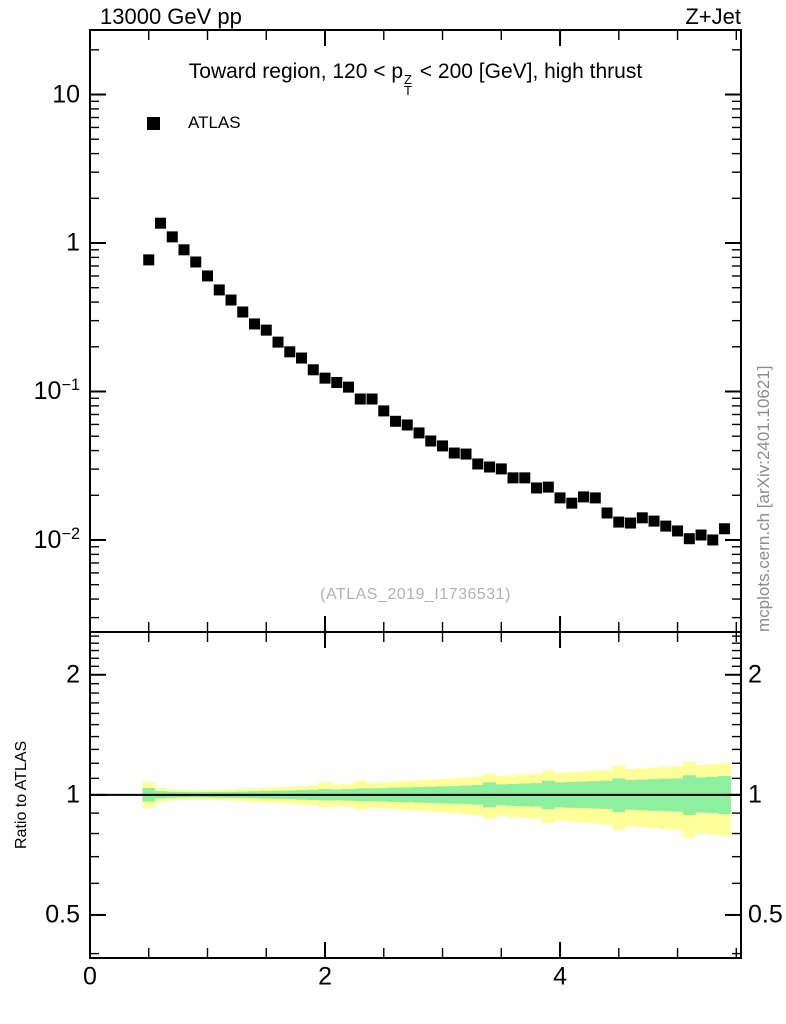 The image size is (786, 1024). Describe the element at coordinates (66, 94) in the screenshot. I see `main-y-axis-tick-label: 10` at that location.